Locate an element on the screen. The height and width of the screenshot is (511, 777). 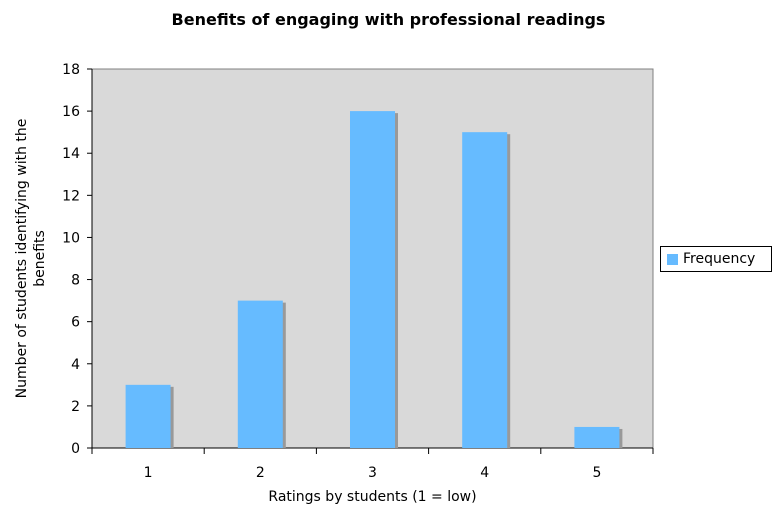
y-axis-label-line: Number of students identifying with the is located at coordinates (22, 259).